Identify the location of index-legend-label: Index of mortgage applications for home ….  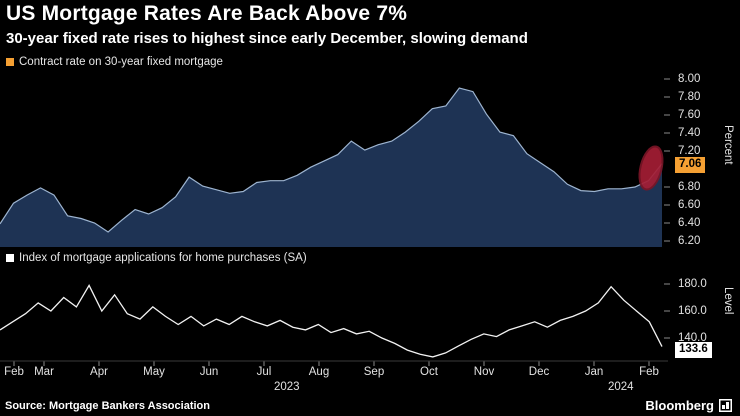
(163, 258).